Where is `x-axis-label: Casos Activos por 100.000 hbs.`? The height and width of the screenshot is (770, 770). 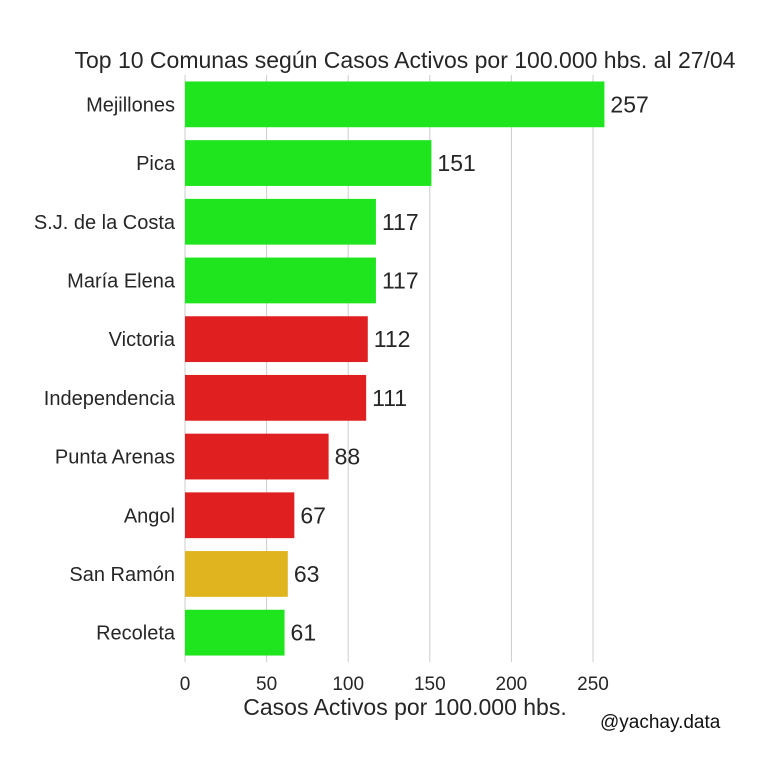
x-axis-label: Casos Activos por 100.000 hbs. is located at coordinates (404, 707).